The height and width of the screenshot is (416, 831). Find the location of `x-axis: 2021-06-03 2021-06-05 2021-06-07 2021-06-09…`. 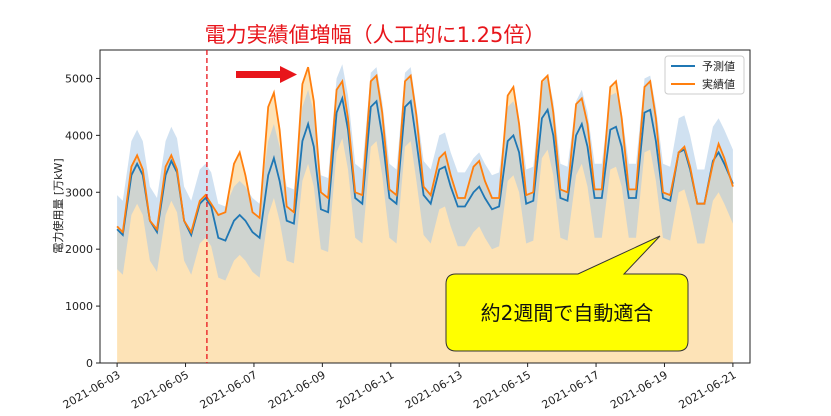

x-axis: 2021-06-03 2021-06-05 2021-06-07 2021-06-09… is located at coordinates (400, 387).